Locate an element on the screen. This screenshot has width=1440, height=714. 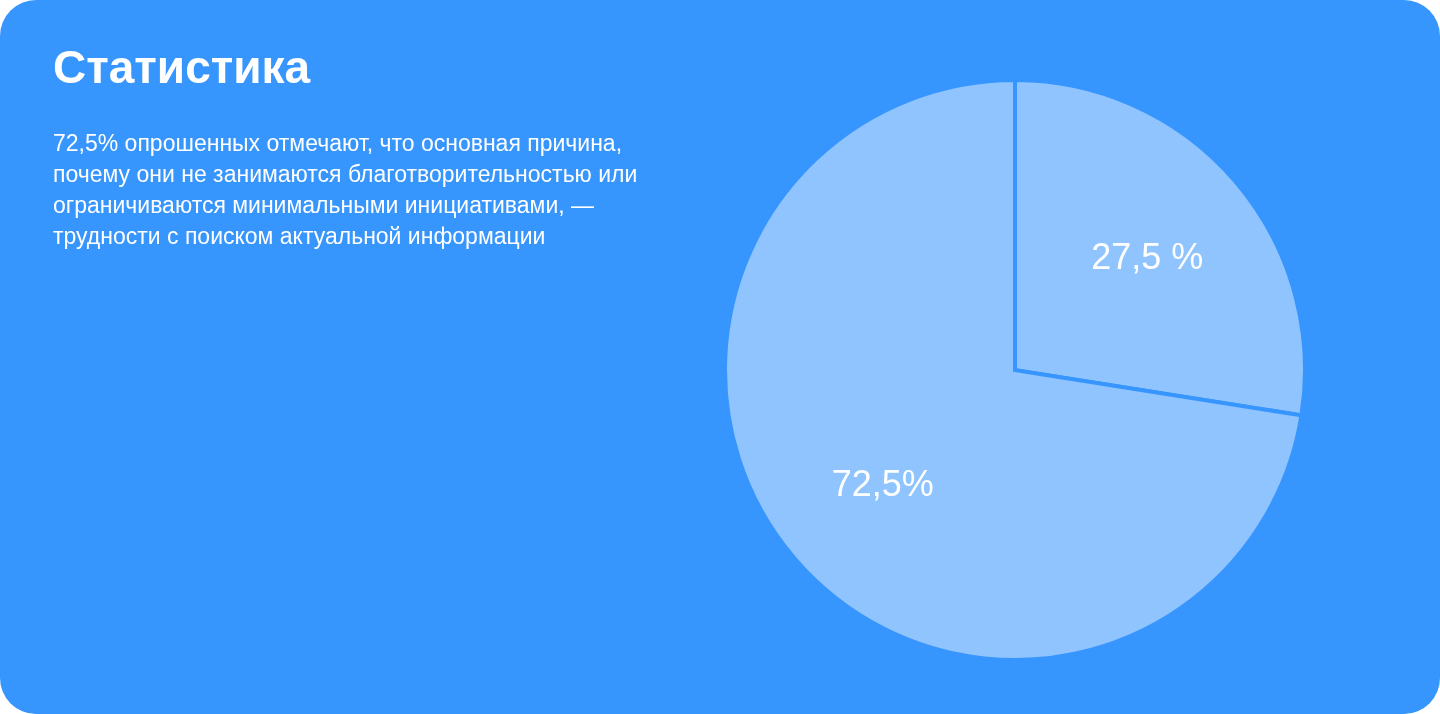
text: 72,5% опрошенных отмечают, что основная причина, почему они не занимаются благотворительностью или ограничиваются минимальными инициативами, — трудности с поиском актуальной информации is located at coordinates (346, 190).